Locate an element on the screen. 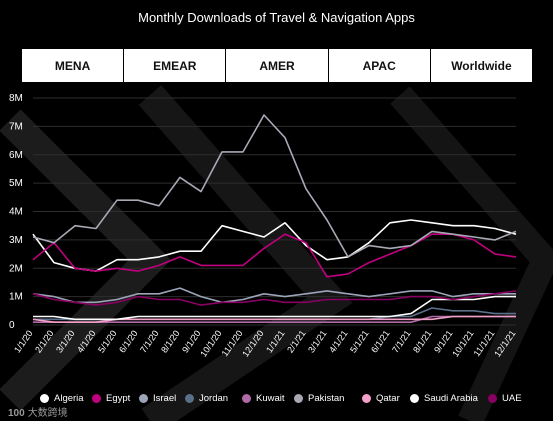 The height and width of the screenshot is (421, 553). region-tabs: MENA EMEAR AMER APAC Worldwide is located at coordinates (277, 65).